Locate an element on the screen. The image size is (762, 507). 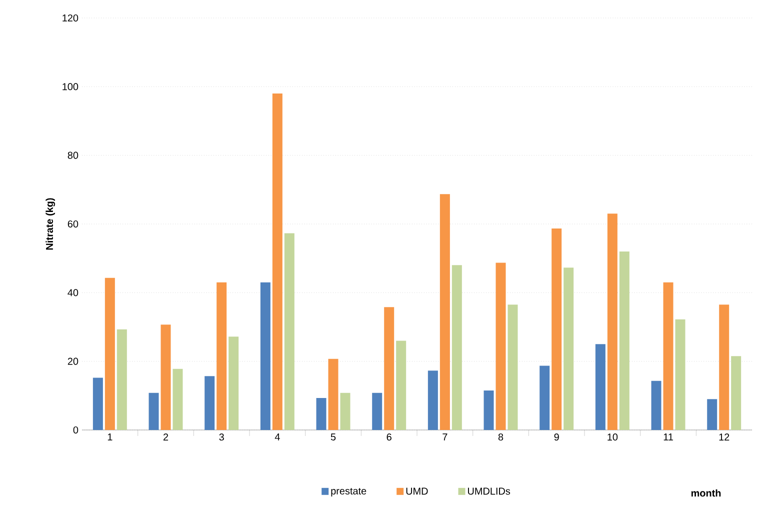
y-axis-title: Nitrate (kg) is located at coordinates (51, 224).